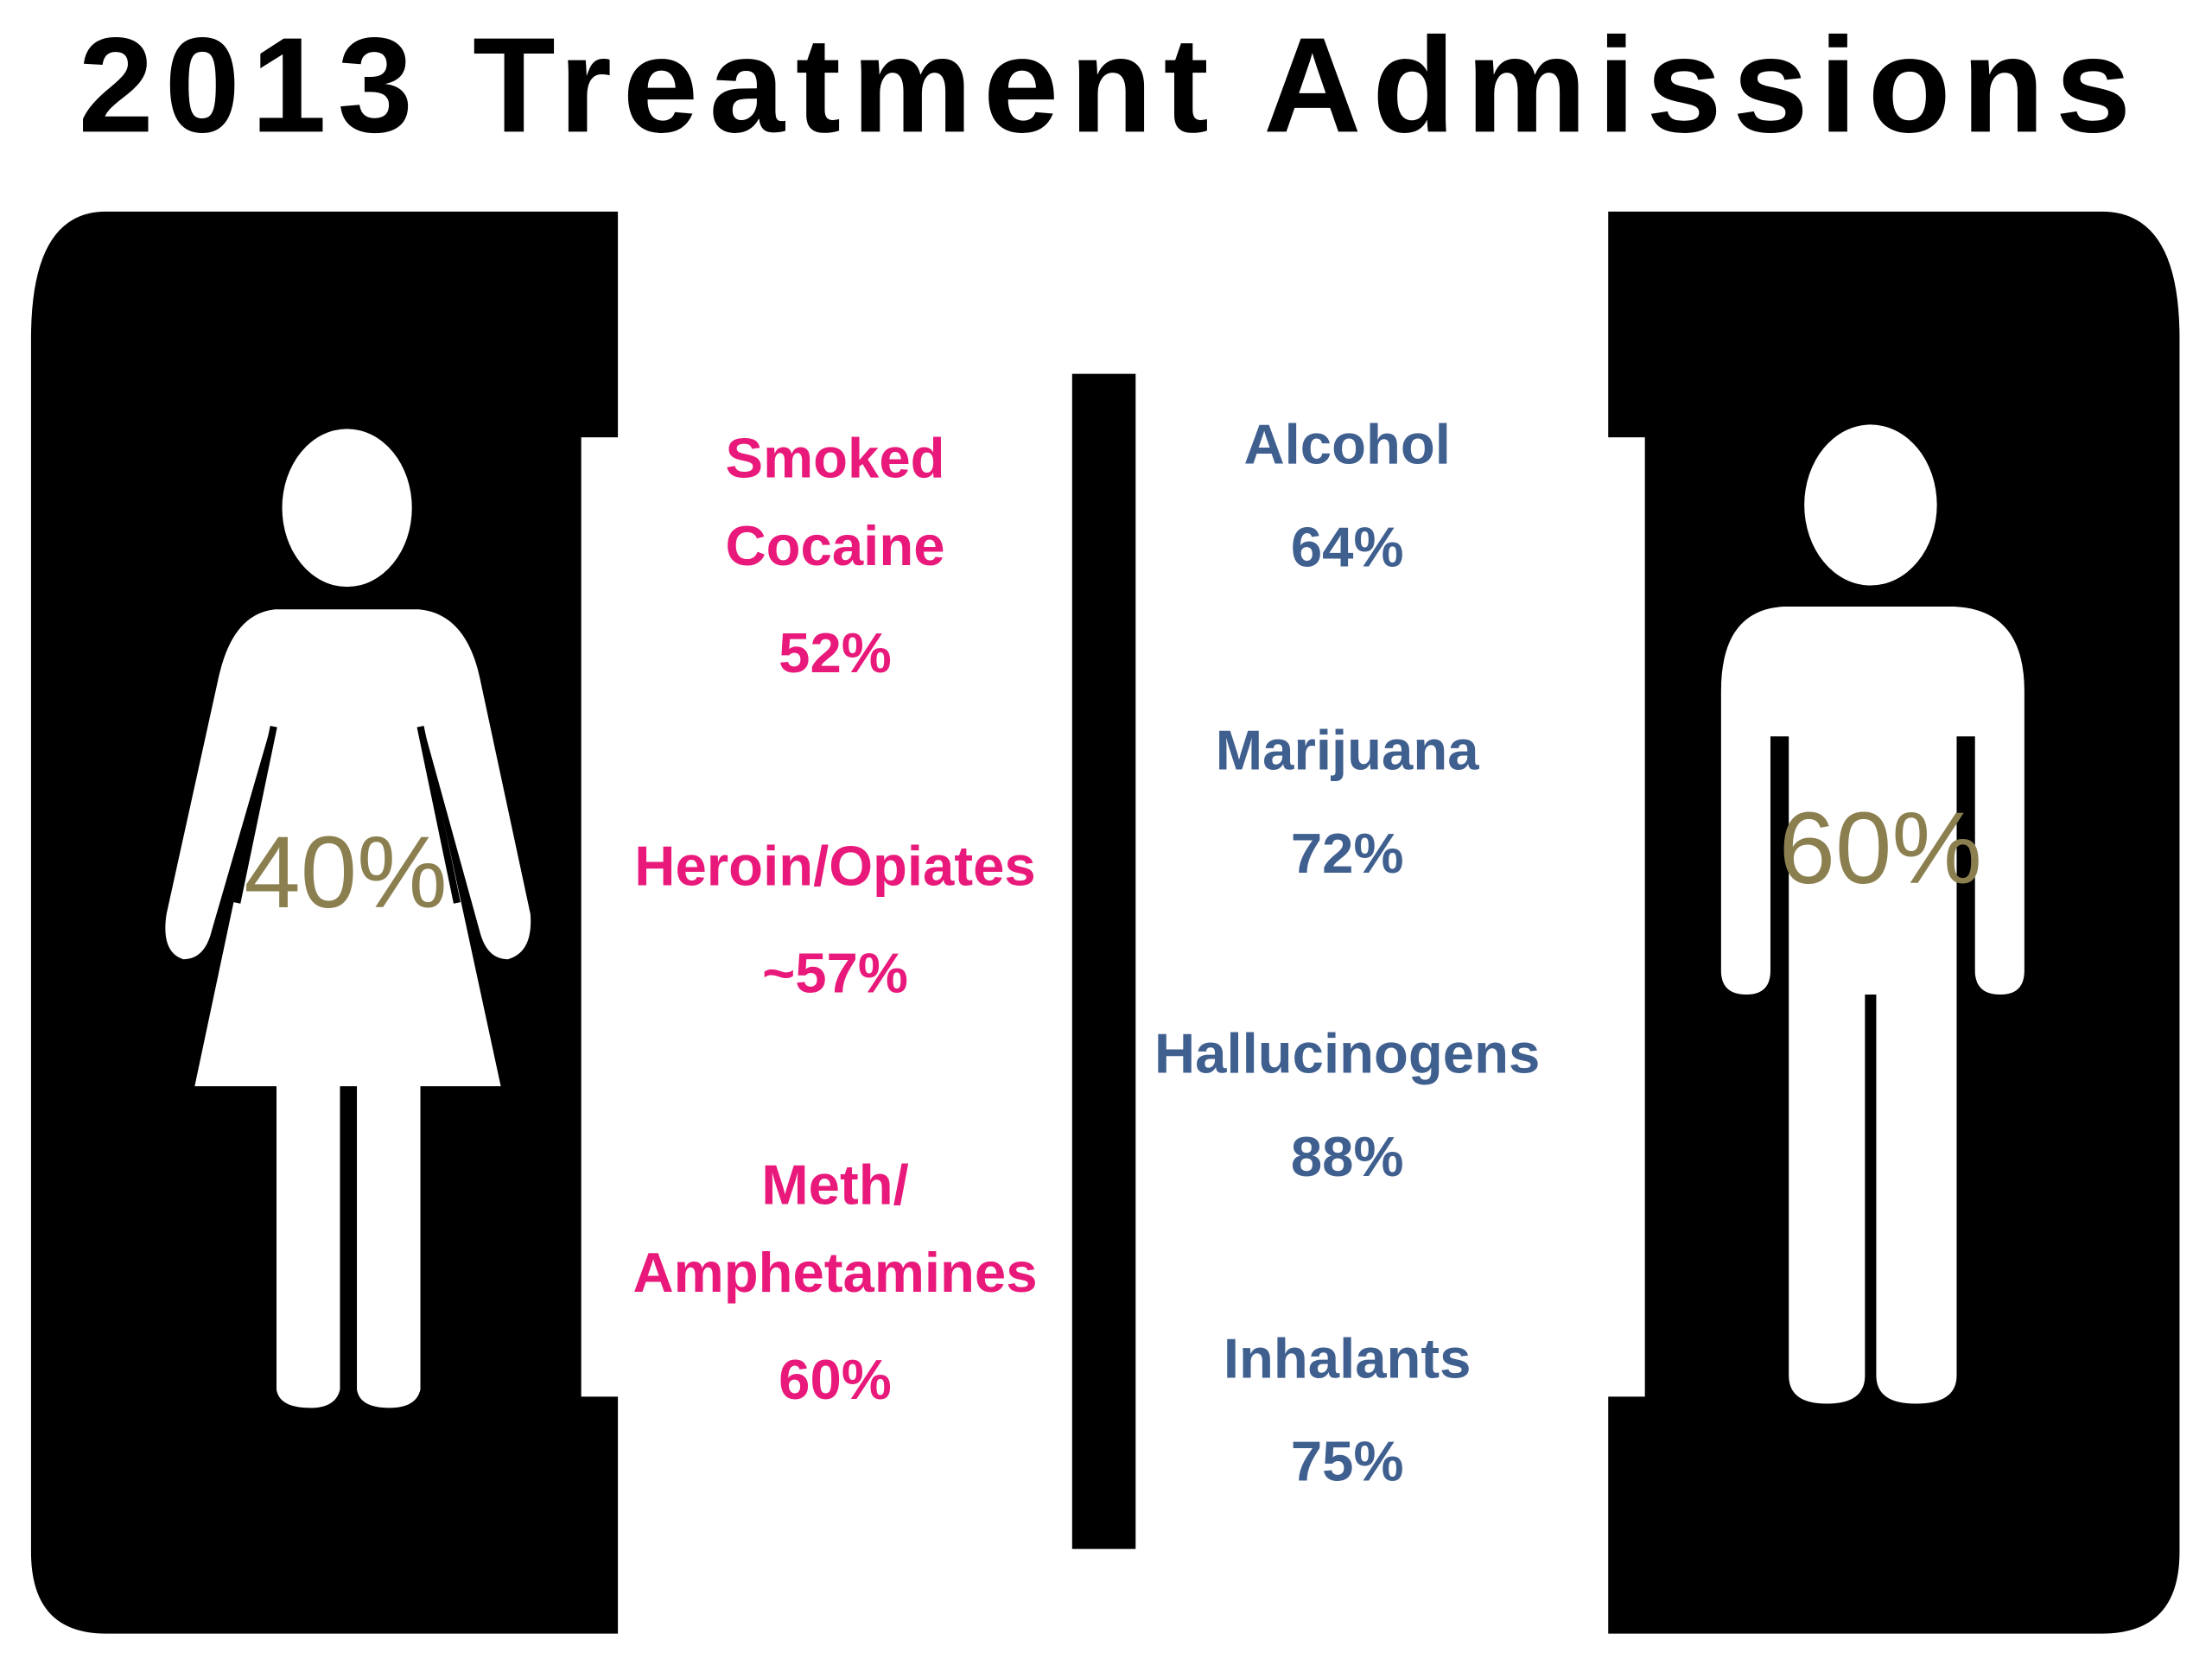 The width and height of the screenshot is (2212, 1659). I want to click on women-label: Meth/, so click(834, 1185).